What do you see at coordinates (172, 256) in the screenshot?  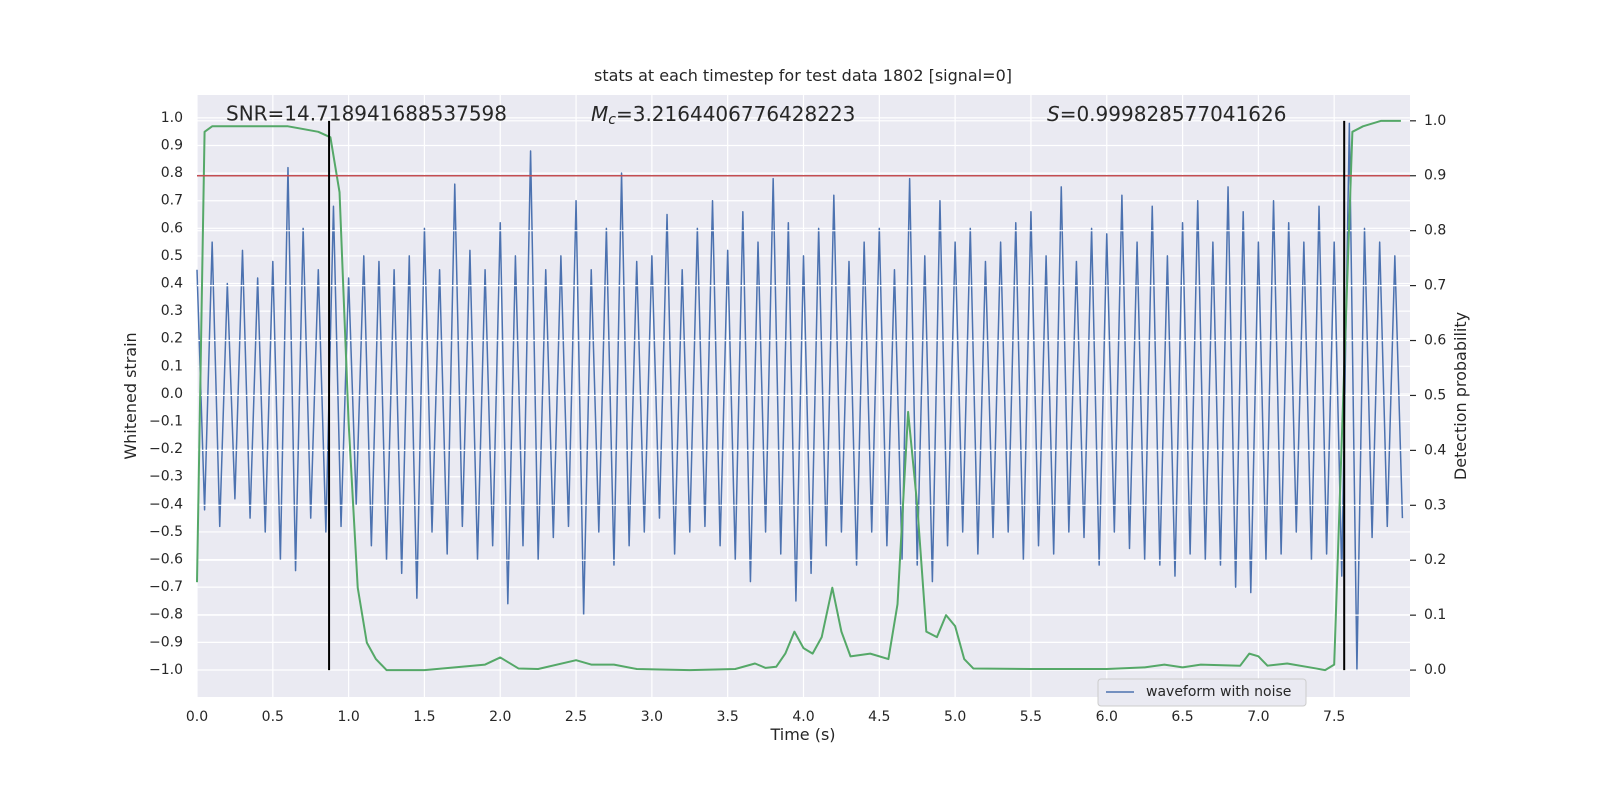 I see `y-tick-label: 0.5` at bounding box center [172, 256].